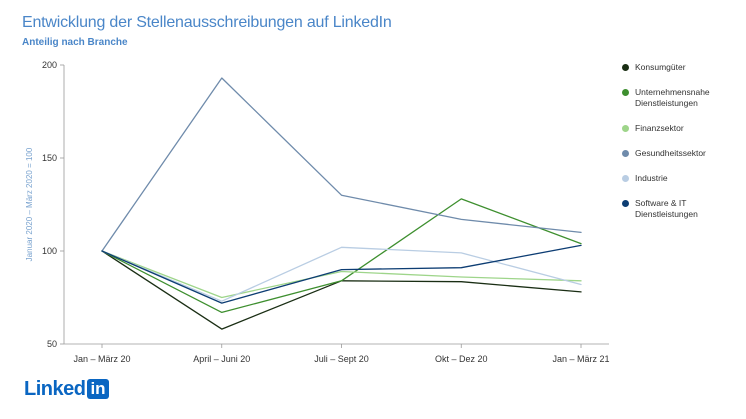 This screenshot has width=746, height=419. What do you see at coordinates (98, 389) in the screenshot?
I see `logo-in-box: in` at bounding box center [98, 389].